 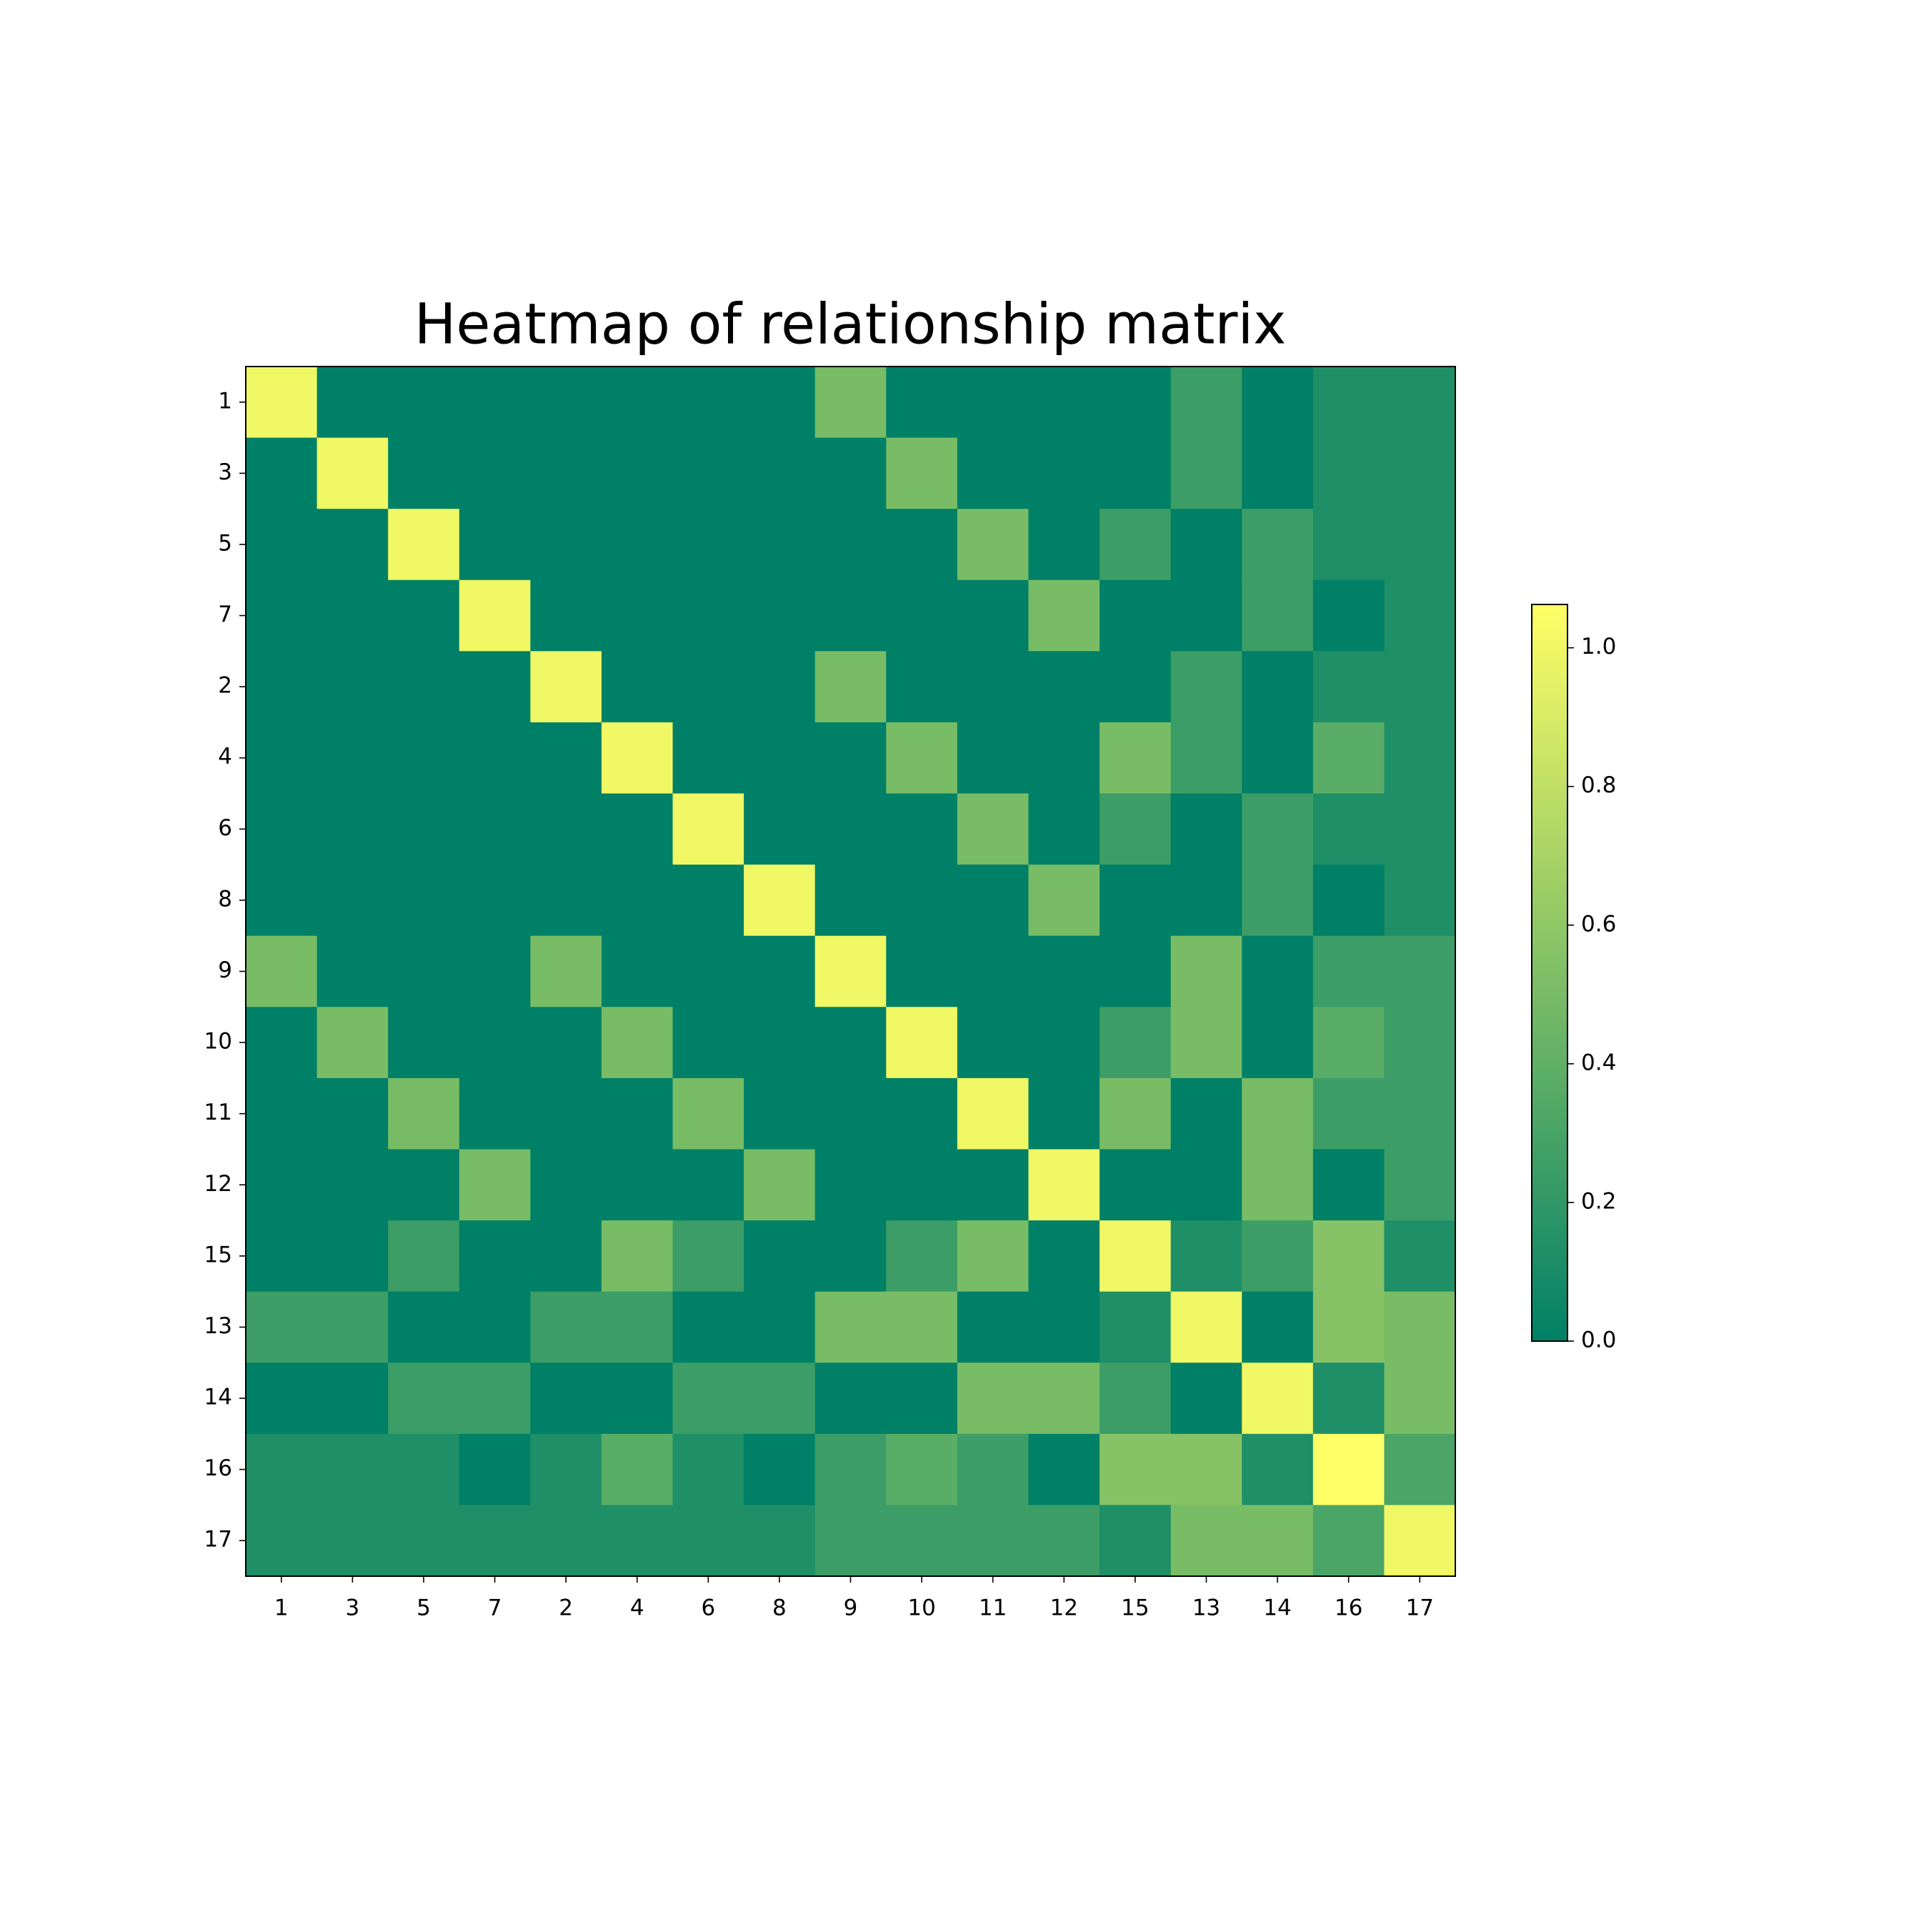 What do you see at coordinates (495, 1608) in the screenshot?
I see `x-tick-label: 7` at bounding box center [495, 1608].